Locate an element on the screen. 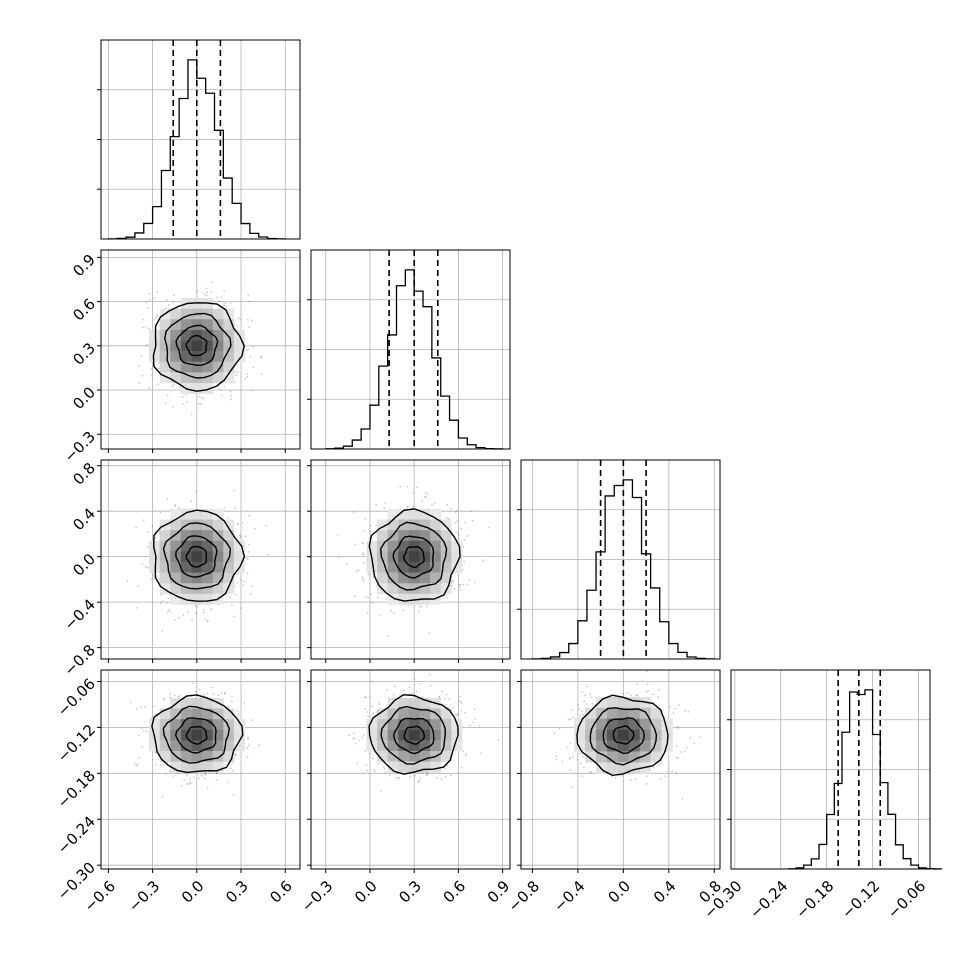 This screenshot has width=970, height=970. y-tick-label: 0.3 is located at coordinates (84, 354).